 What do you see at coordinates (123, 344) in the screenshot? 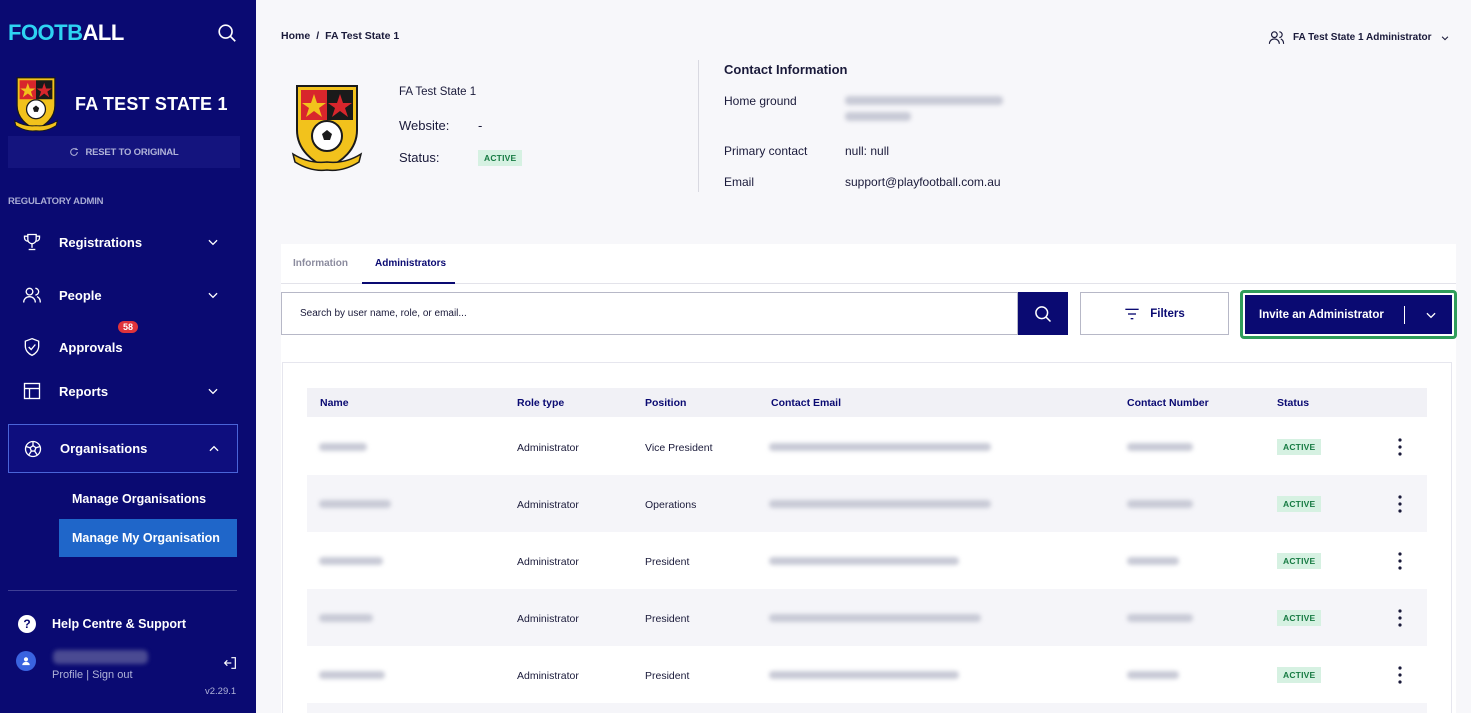
I see `sidebar-item-approvals: Approvals 58` at bounding box center [123, 344].